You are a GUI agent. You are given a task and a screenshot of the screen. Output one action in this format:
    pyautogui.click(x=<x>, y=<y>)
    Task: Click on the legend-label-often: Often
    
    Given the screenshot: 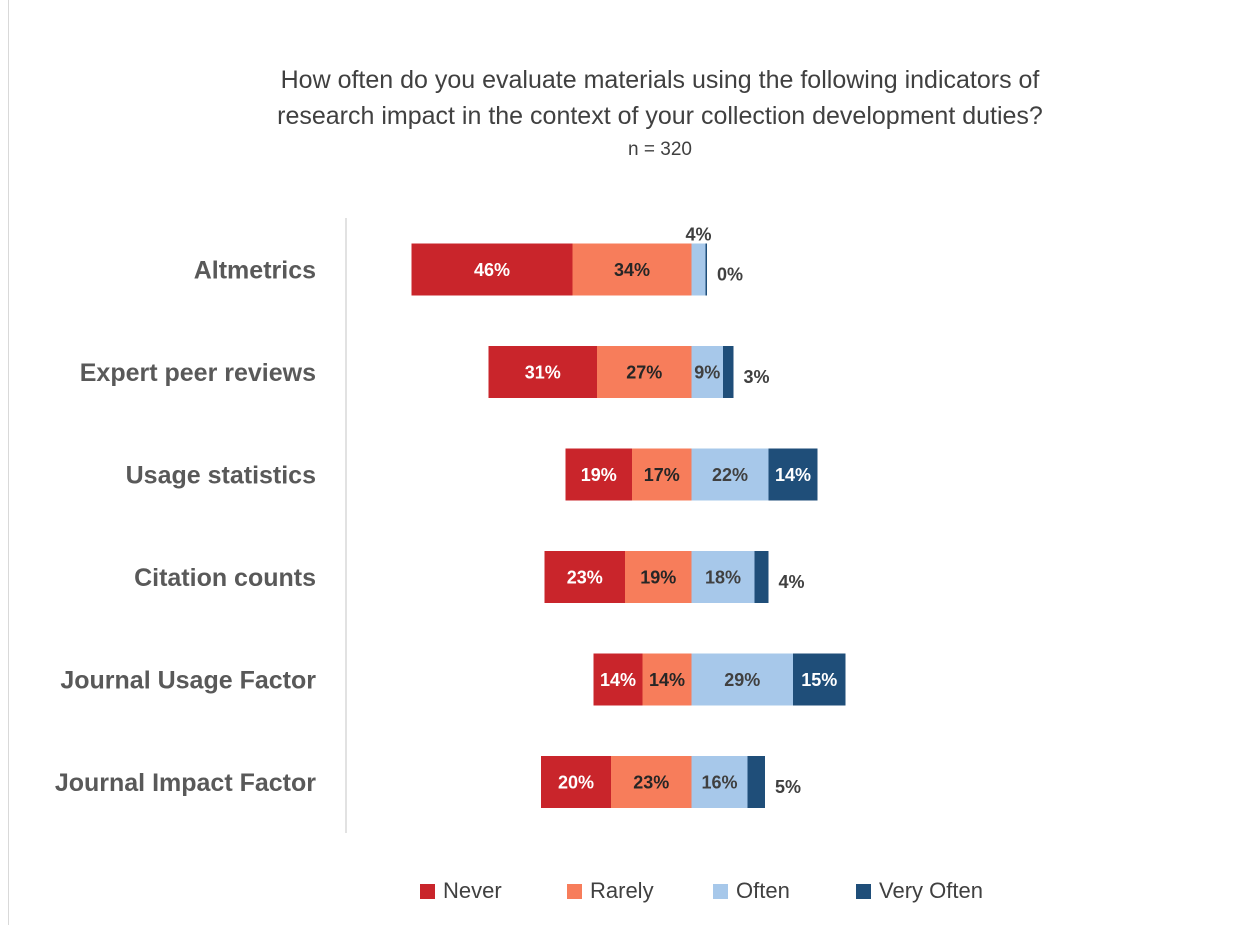 What is the action you would take?
    pyautogui.click(x=763, y=890)
    